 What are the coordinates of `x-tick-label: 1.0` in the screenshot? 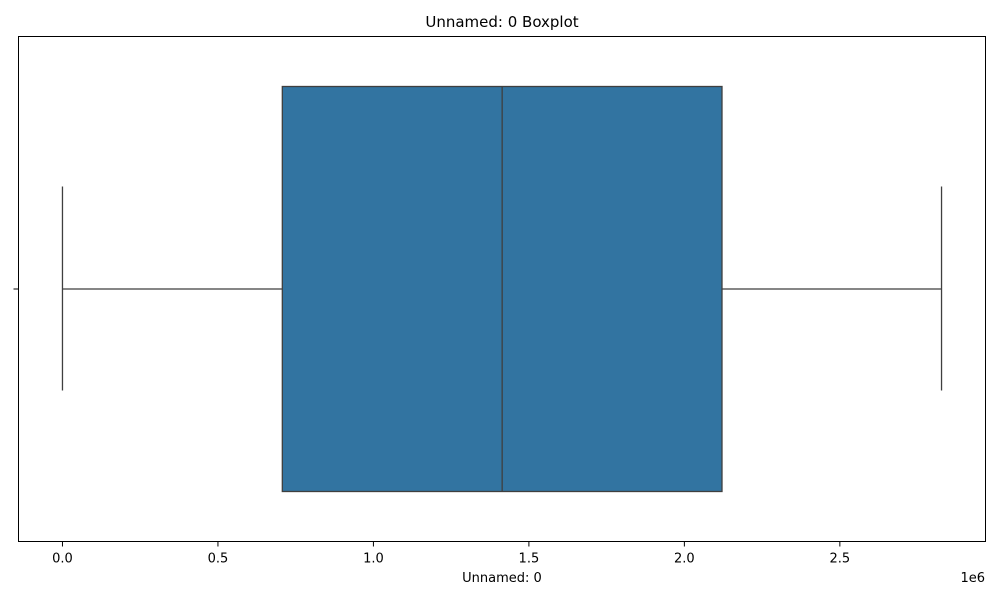 It's located at (373, 559).